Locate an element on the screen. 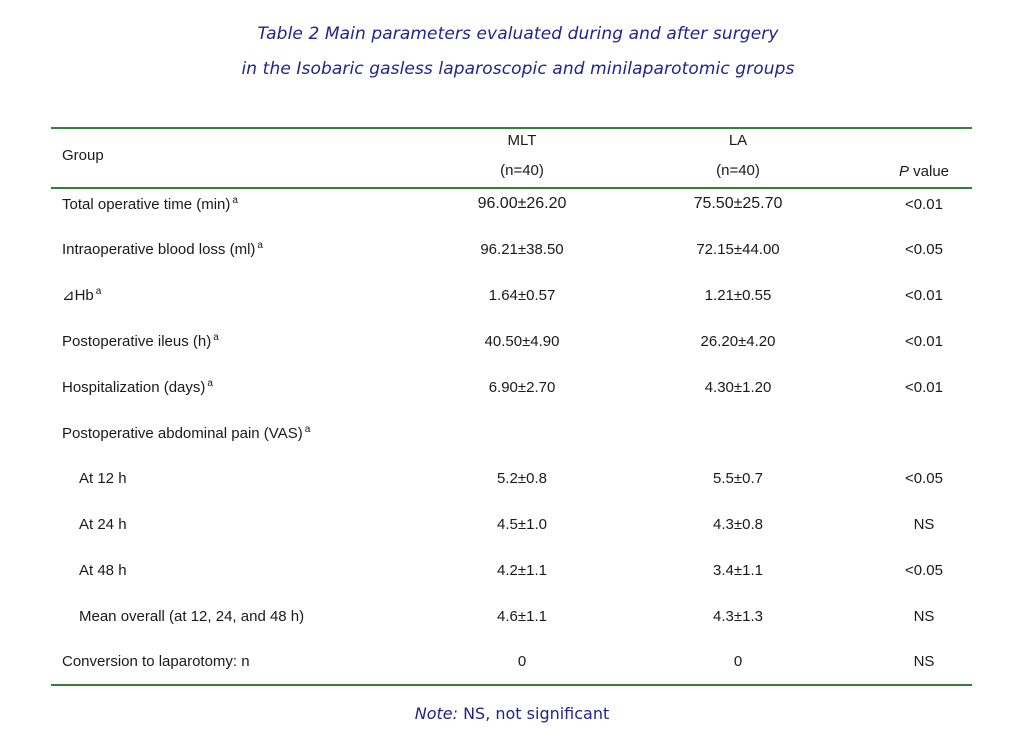 The height and width of the screenshot is (744, 1024). header-p-rest: value is located at coordinates (929, 171).